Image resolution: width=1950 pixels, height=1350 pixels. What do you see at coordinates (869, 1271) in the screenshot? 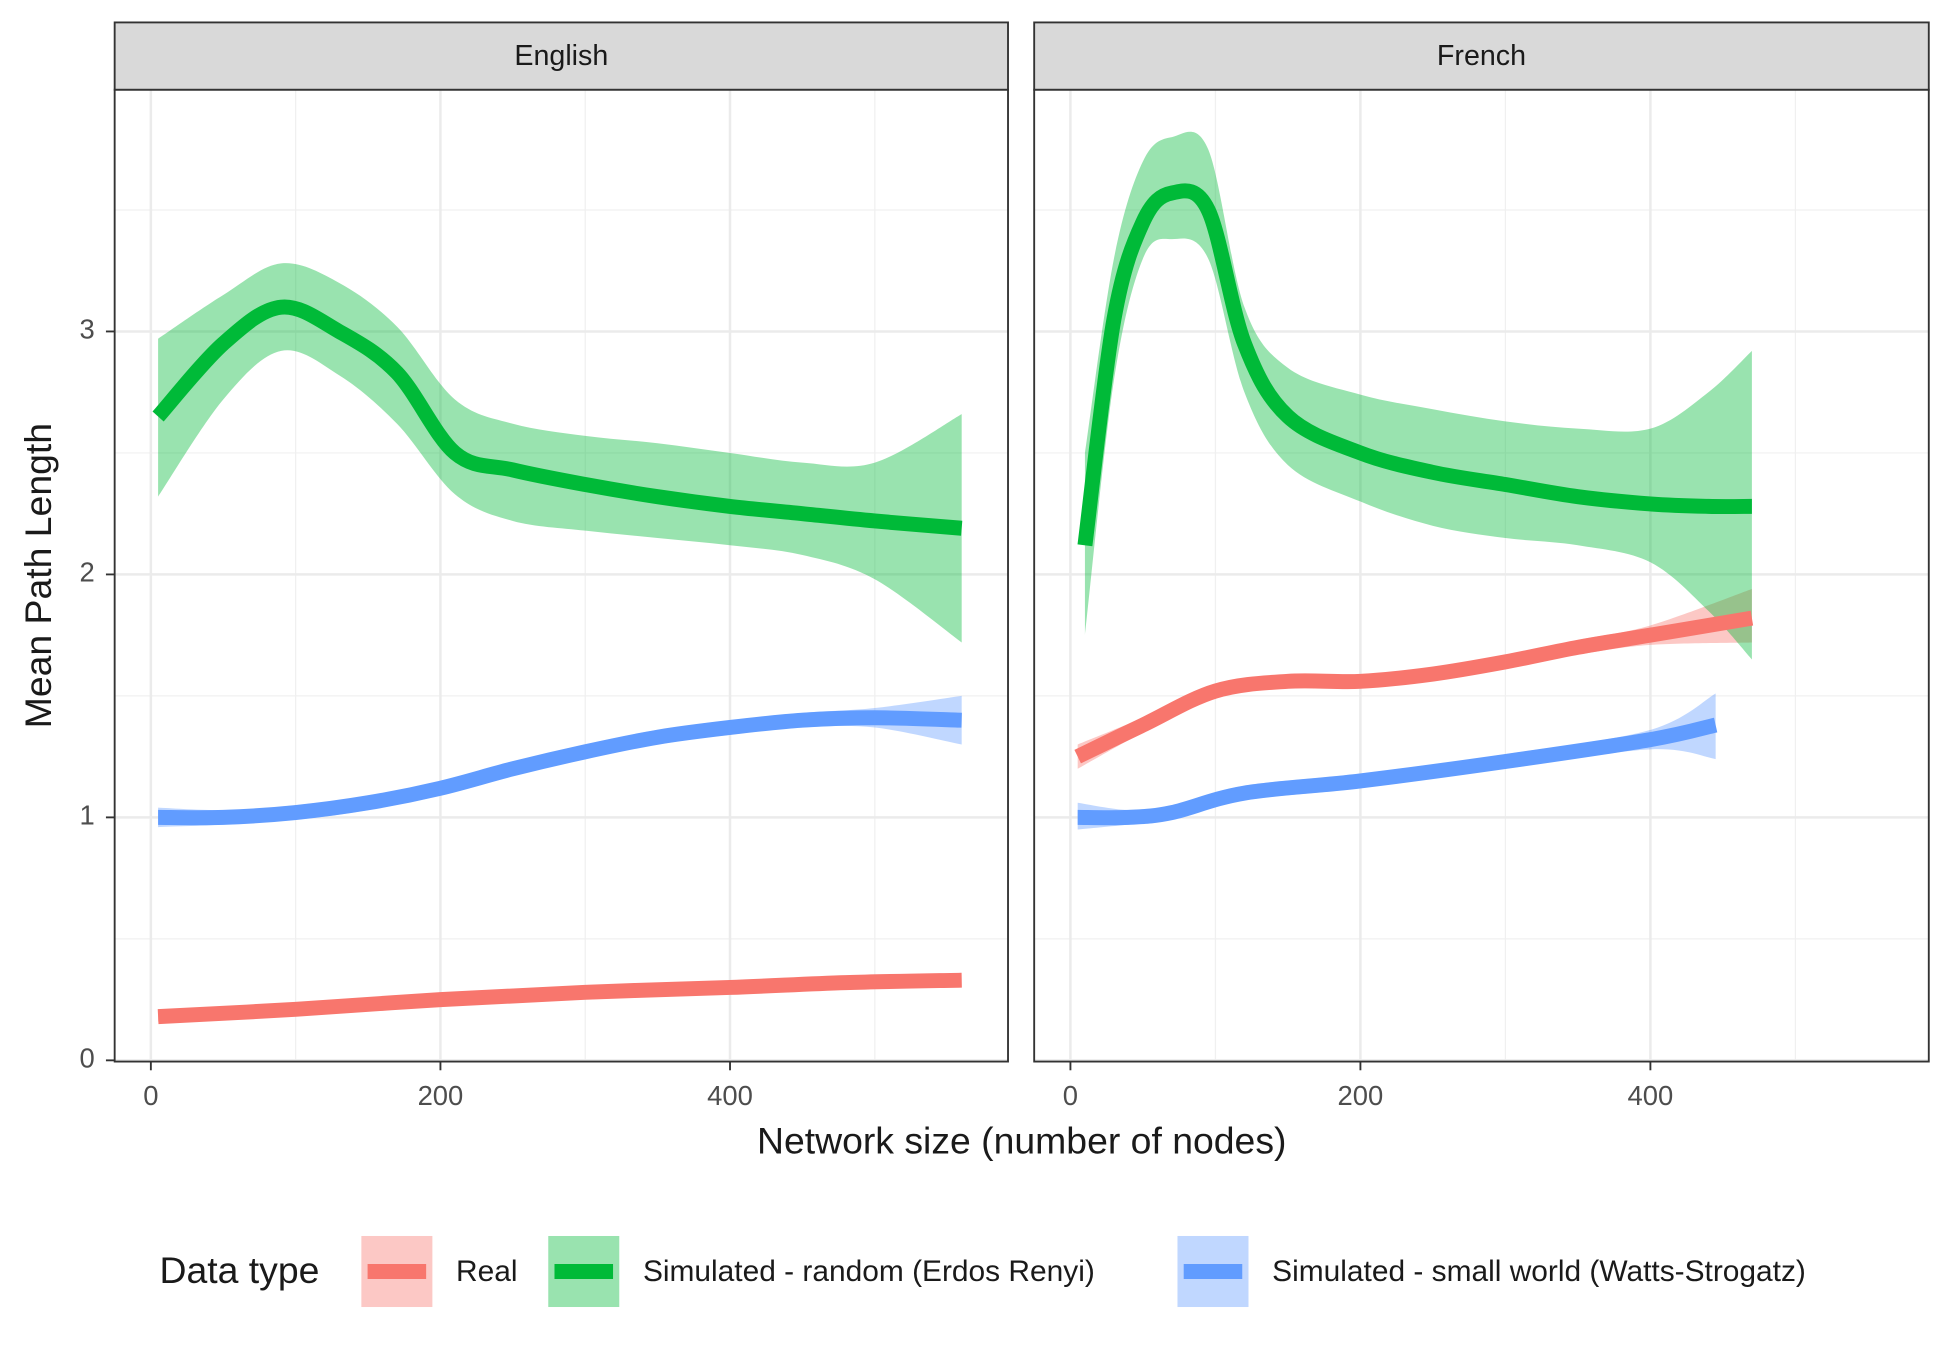
I see `legend-label: Simulated - random (Erdos Renyi)` at bounding box center [869, 1271].